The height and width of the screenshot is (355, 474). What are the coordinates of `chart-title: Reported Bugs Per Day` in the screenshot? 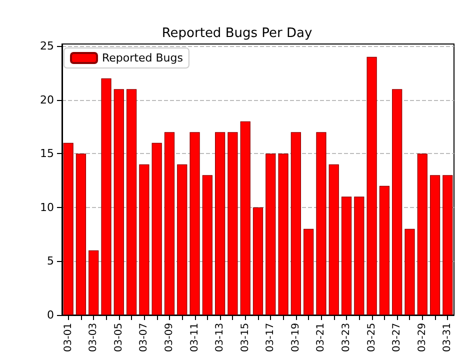 It's located at (237, 33).